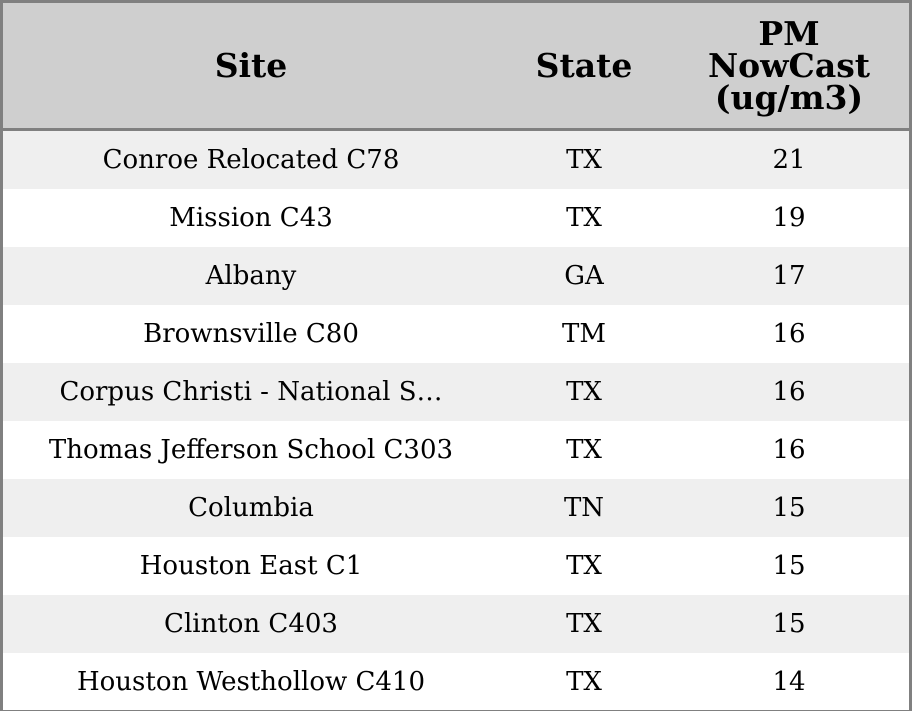  What do you see at coordinates (251, 65) in the screenshot?
I see `header-site: Site` at bounding box center [251, 65].